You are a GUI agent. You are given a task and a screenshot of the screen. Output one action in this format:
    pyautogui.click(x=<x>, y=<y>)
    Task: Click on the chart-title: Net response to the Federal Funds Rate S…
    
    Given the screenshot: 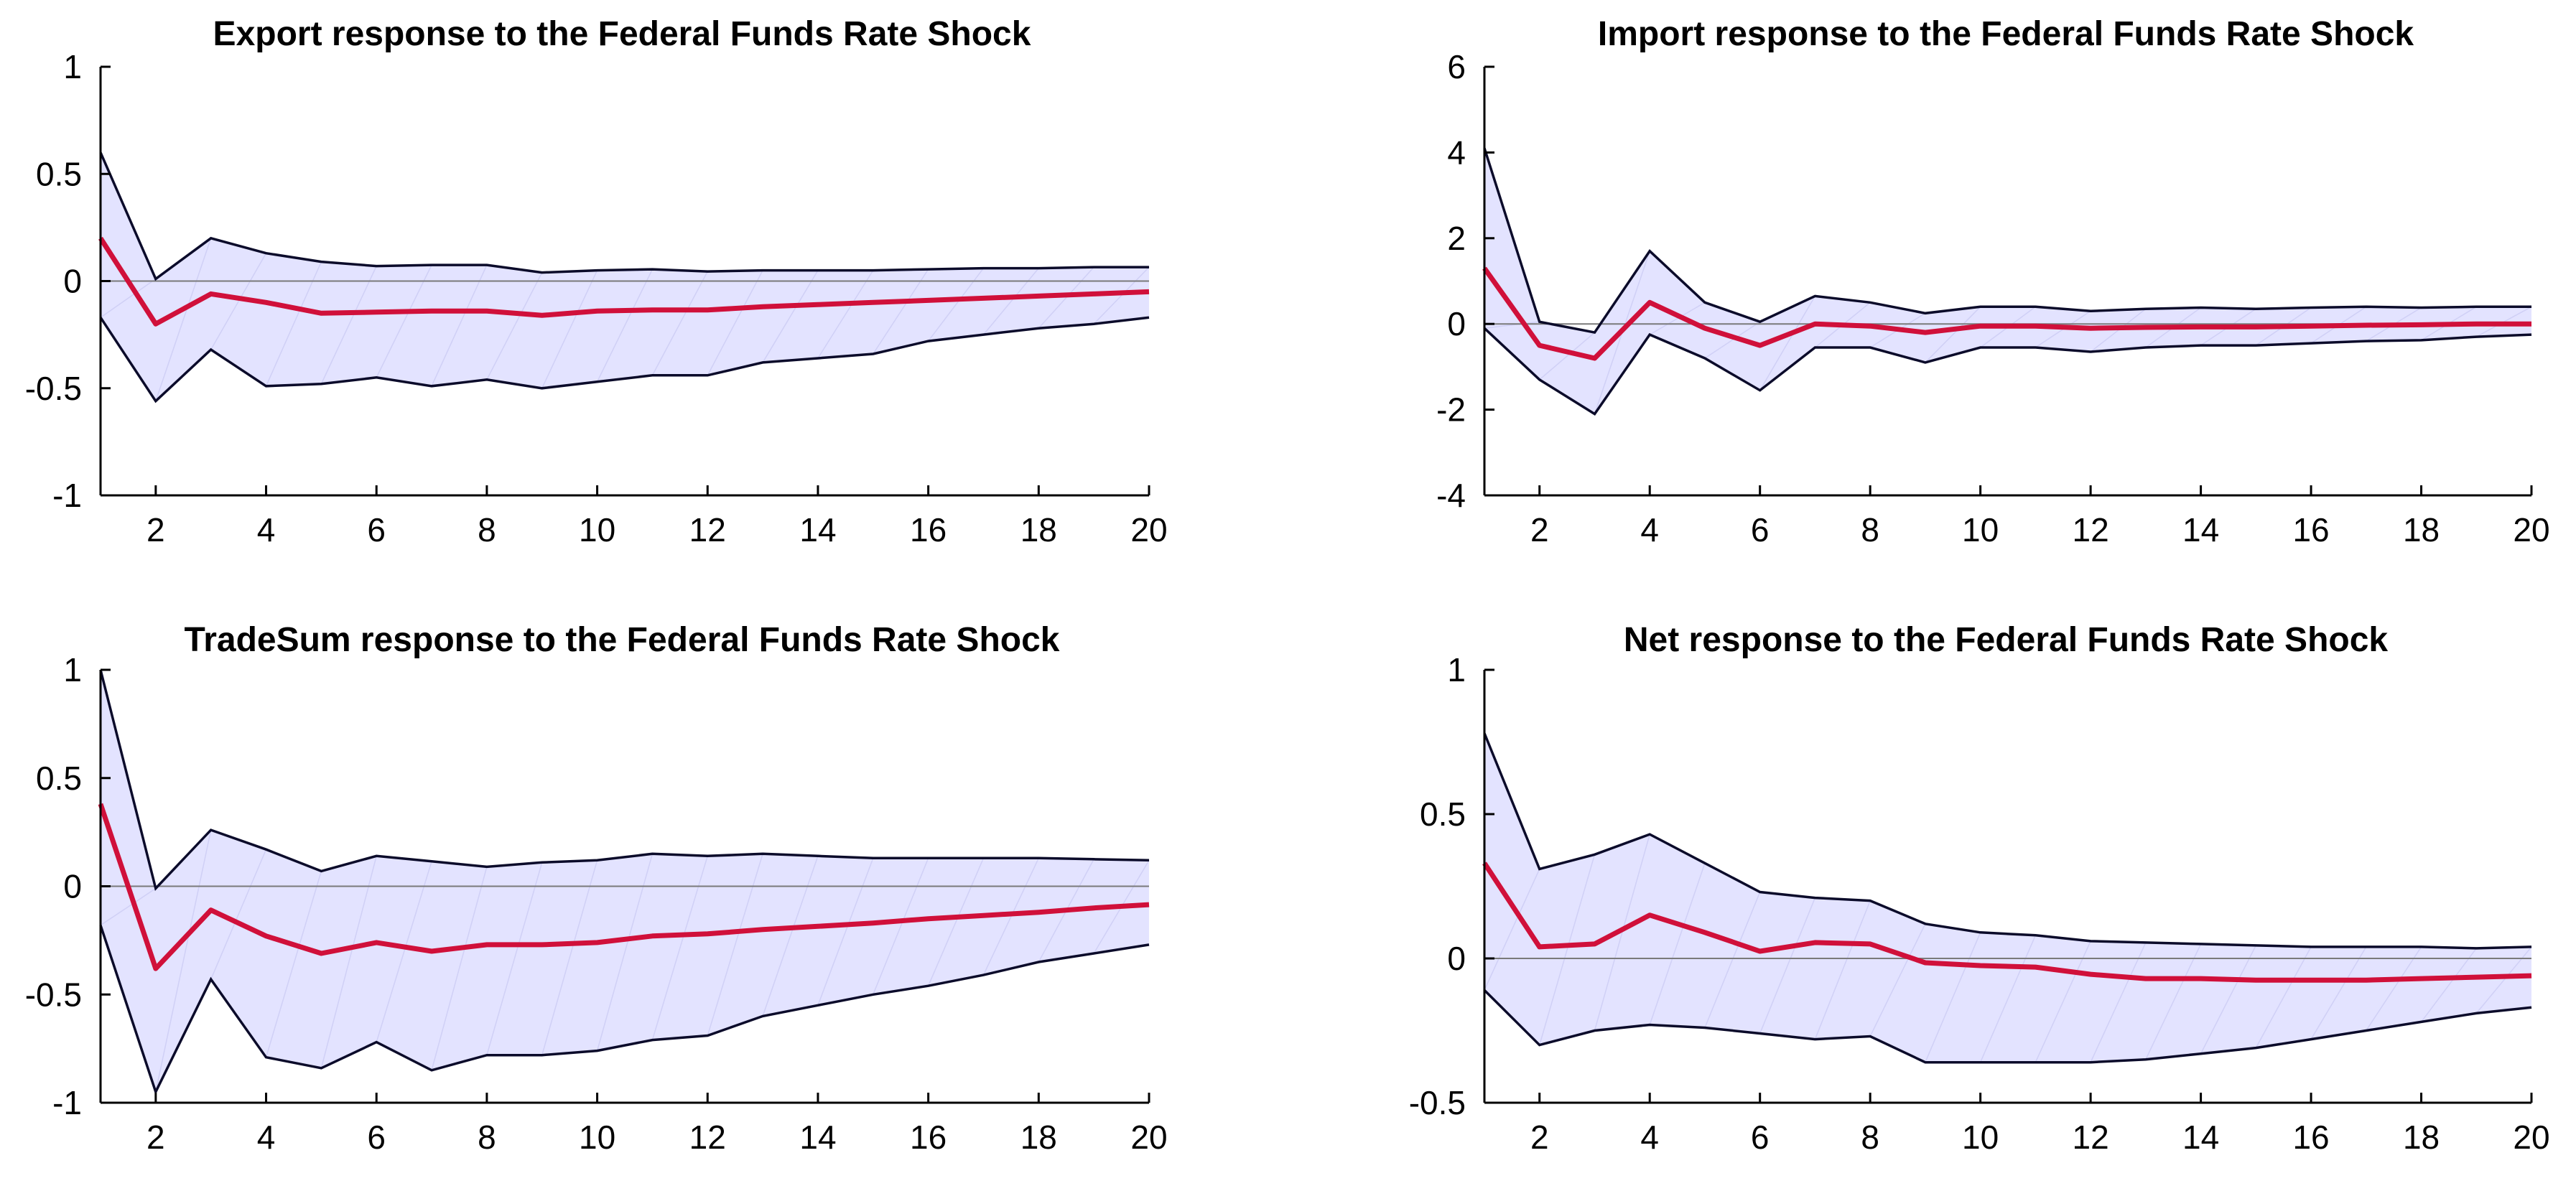 What is the action you would take?
    pyautogui.click(x=2006, y=640)
    